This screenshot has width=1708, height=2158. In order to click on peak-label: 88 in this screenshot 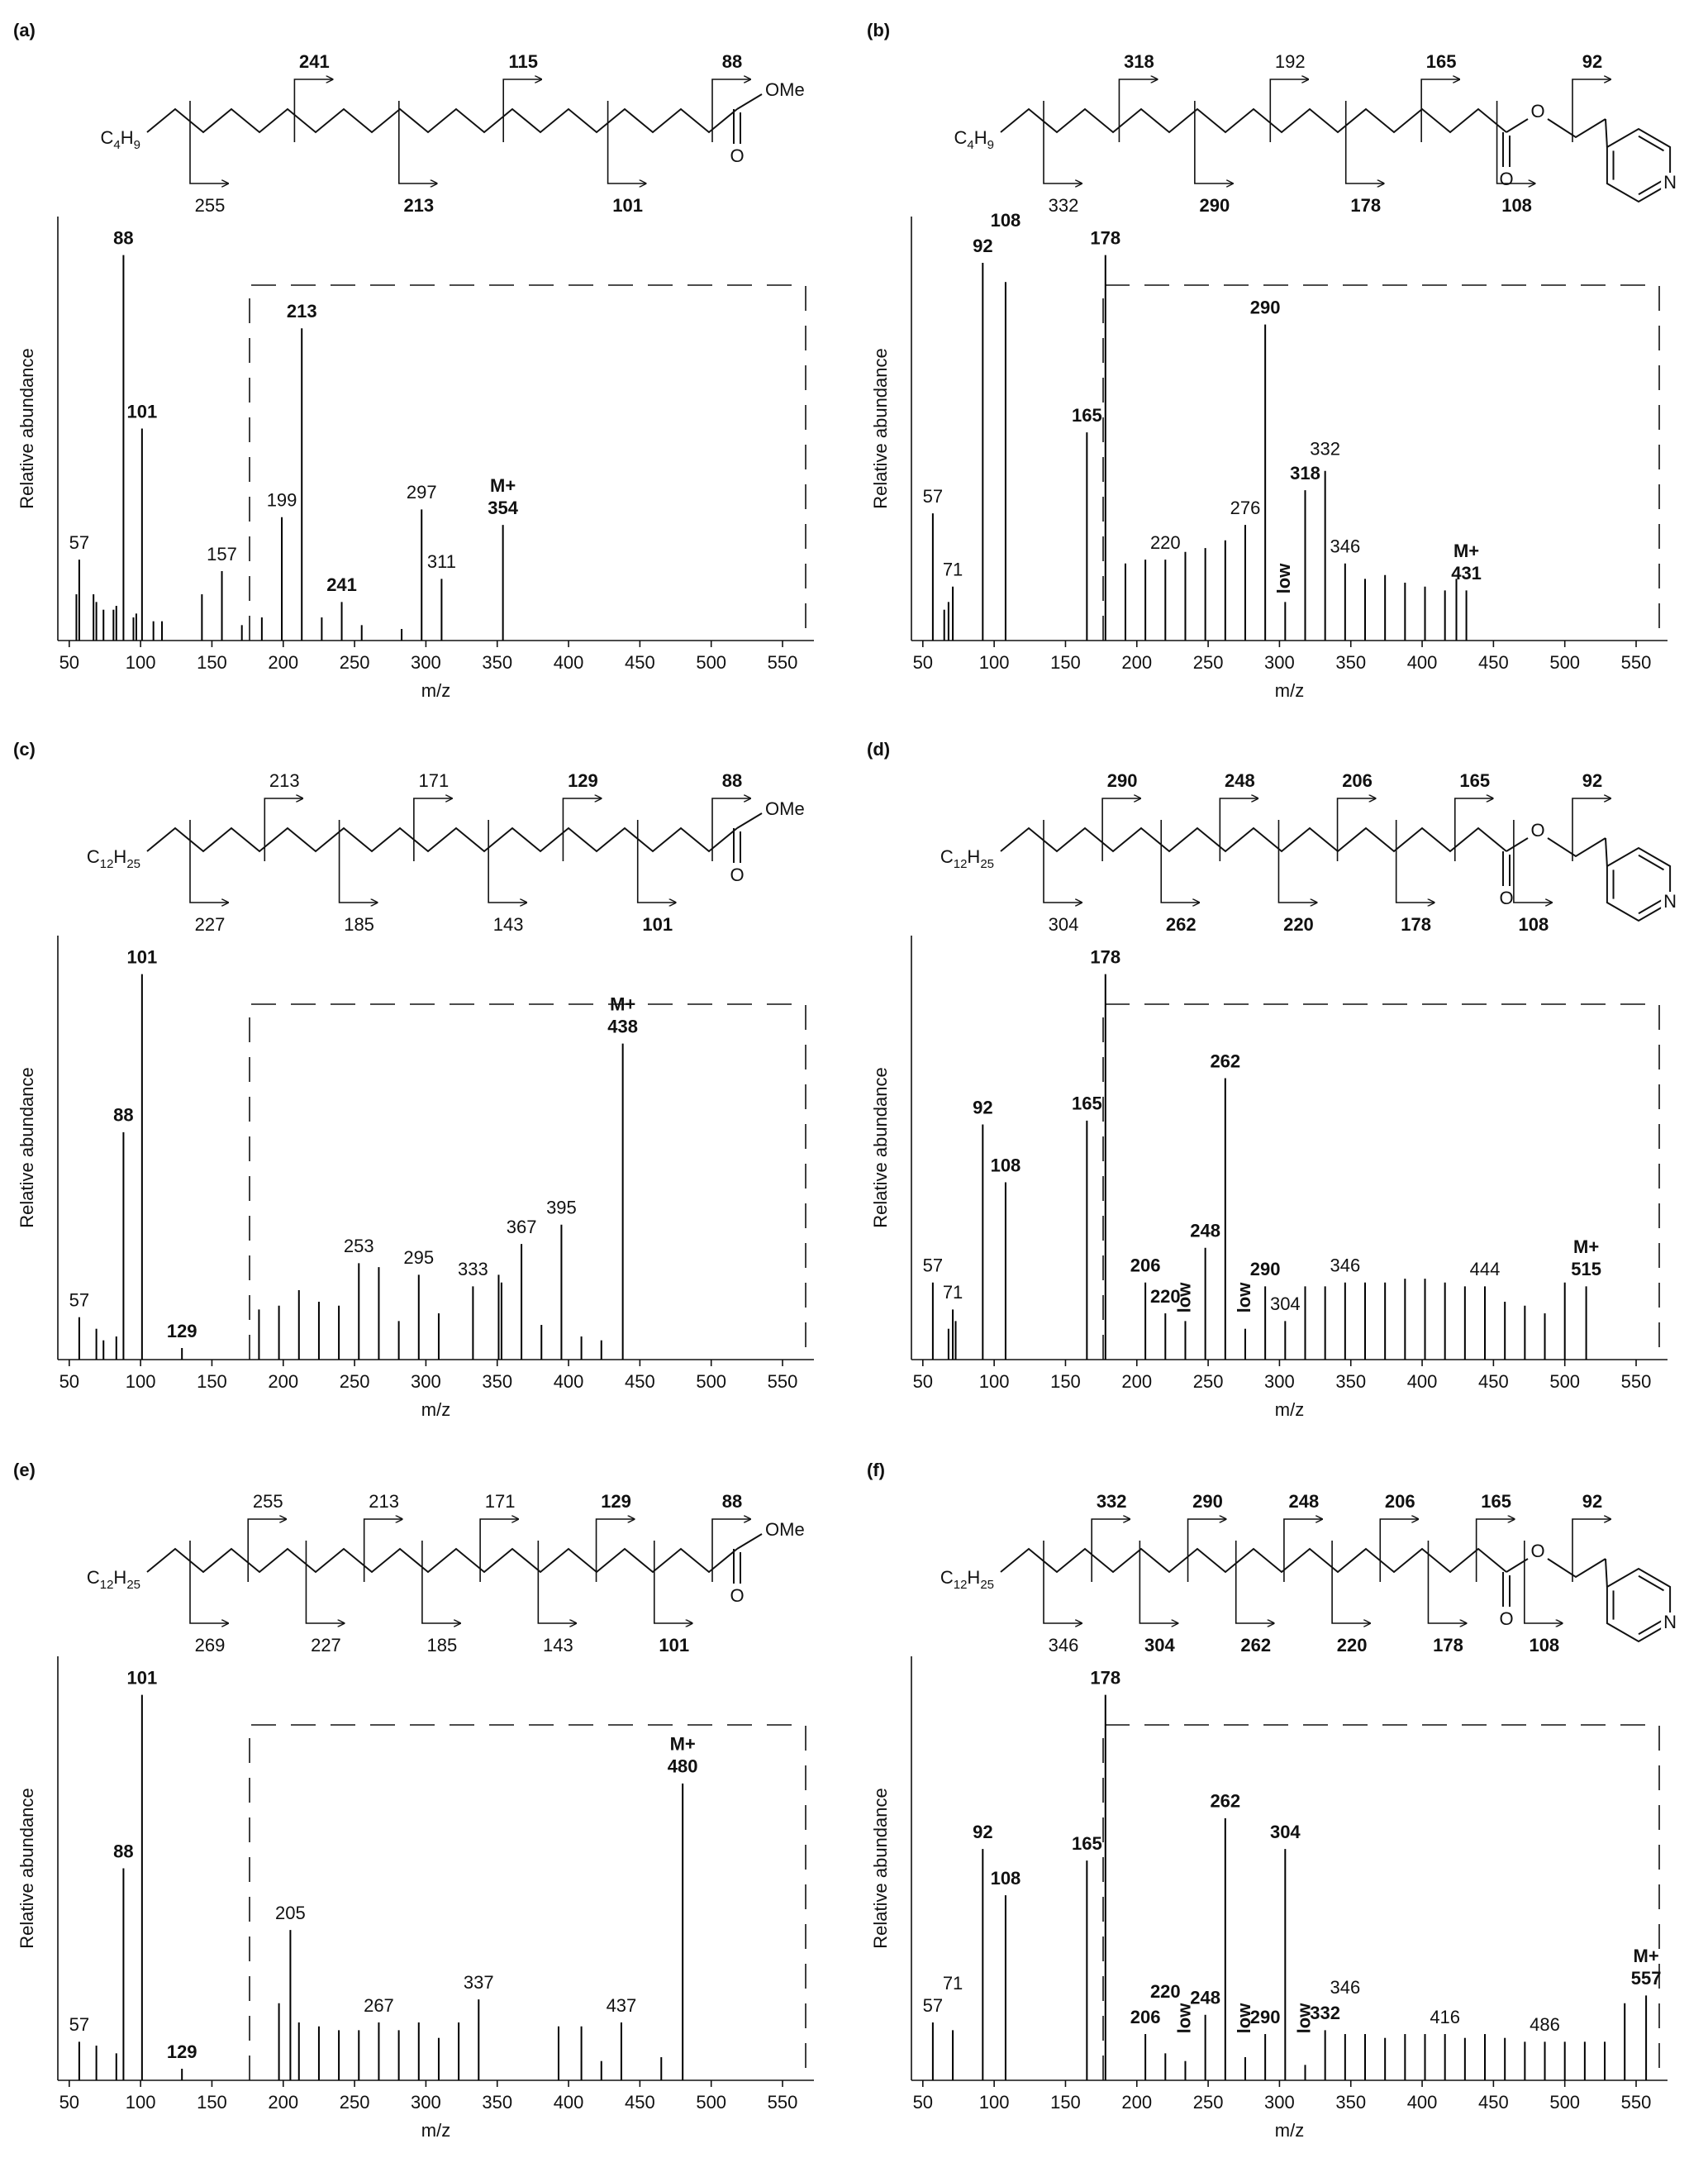, I will do `click(123, 1115)`.